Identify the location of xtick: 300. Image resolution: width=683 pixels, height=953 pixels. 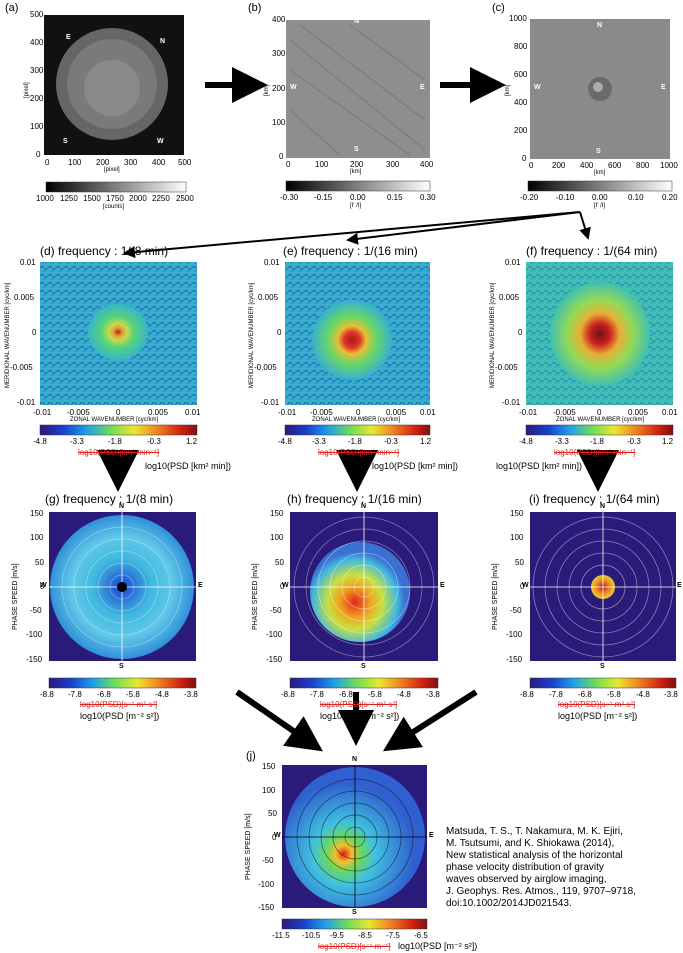
(131, 162).